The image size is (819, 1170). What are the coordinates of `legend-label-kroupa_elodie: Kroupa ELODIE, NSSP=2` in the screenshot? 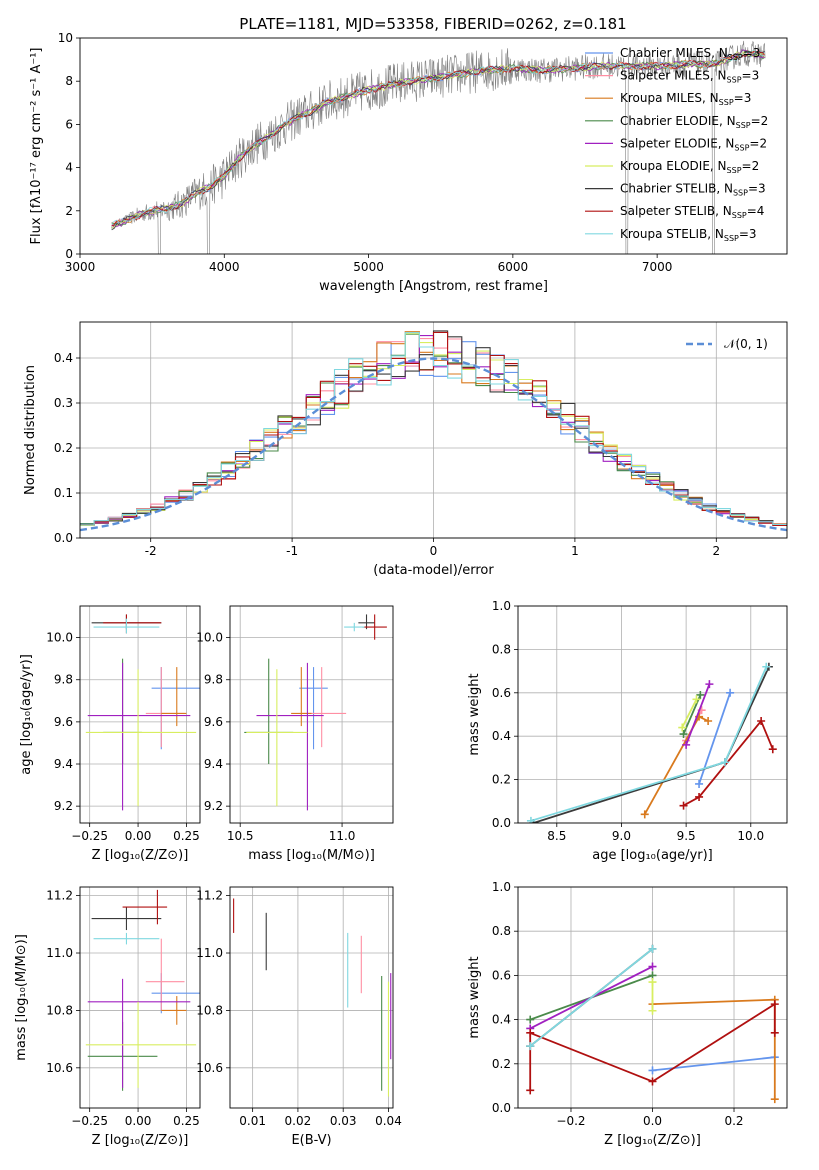 It's located at (689, 167).